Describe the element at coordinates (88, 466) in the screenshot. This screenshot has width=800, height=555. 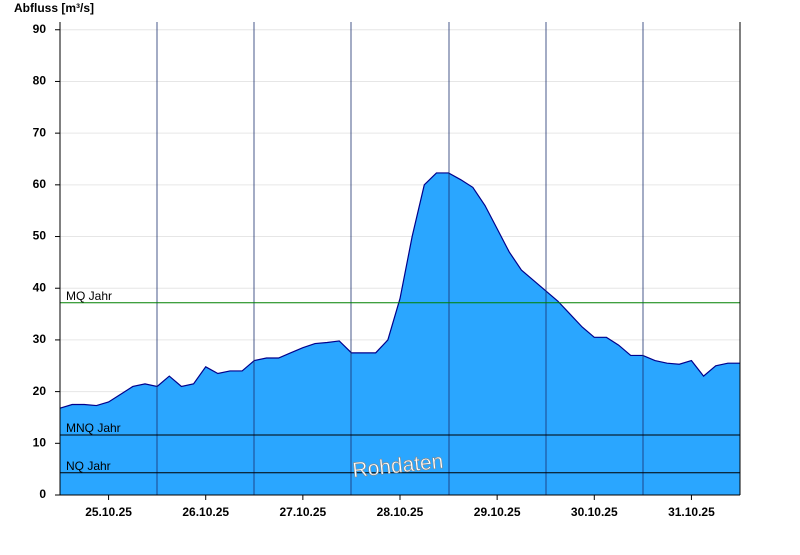
I see `reference-label: NQ Jahr` at that location.